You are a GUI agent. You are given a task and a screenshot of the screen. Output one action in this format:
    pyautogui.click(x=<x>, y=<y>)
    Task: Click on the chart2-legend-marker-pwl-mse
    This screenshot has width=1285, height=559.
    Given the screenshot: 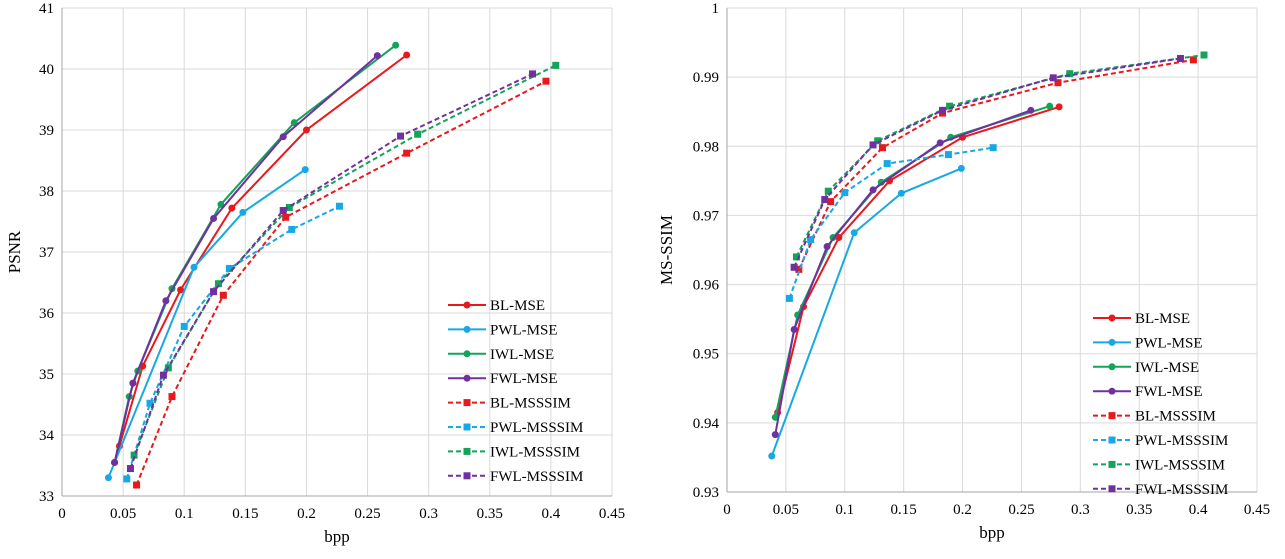 What is the action you would take?
    pyautogui.click(x=1112, y=342)
    